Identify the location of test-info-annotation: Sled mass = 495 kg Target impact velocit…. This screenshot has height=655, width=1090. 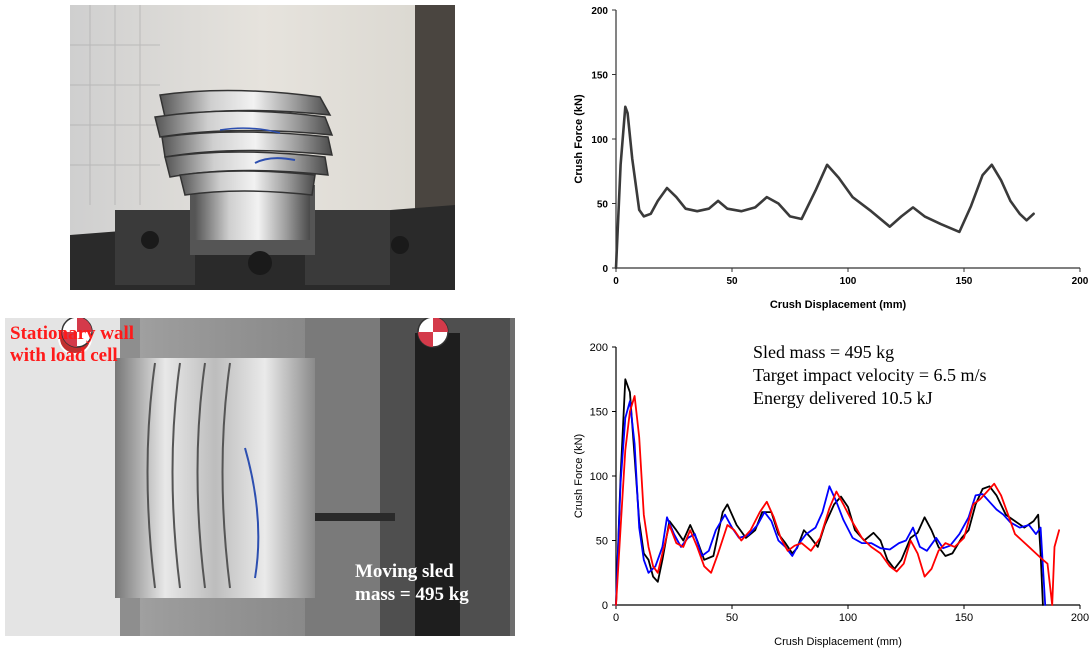
(870, 375).